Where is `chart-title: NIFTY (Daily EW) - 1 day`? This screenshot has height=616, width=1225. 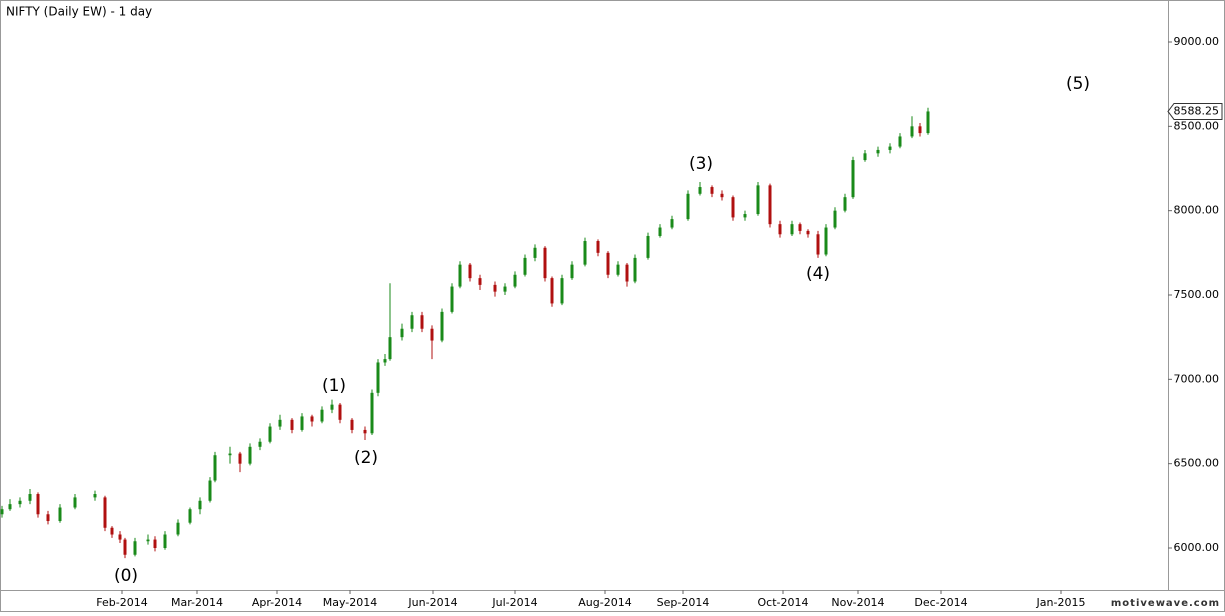
chart-title: NIFTY (Daily EW) - 1 day is located at coordinates (79, 12).